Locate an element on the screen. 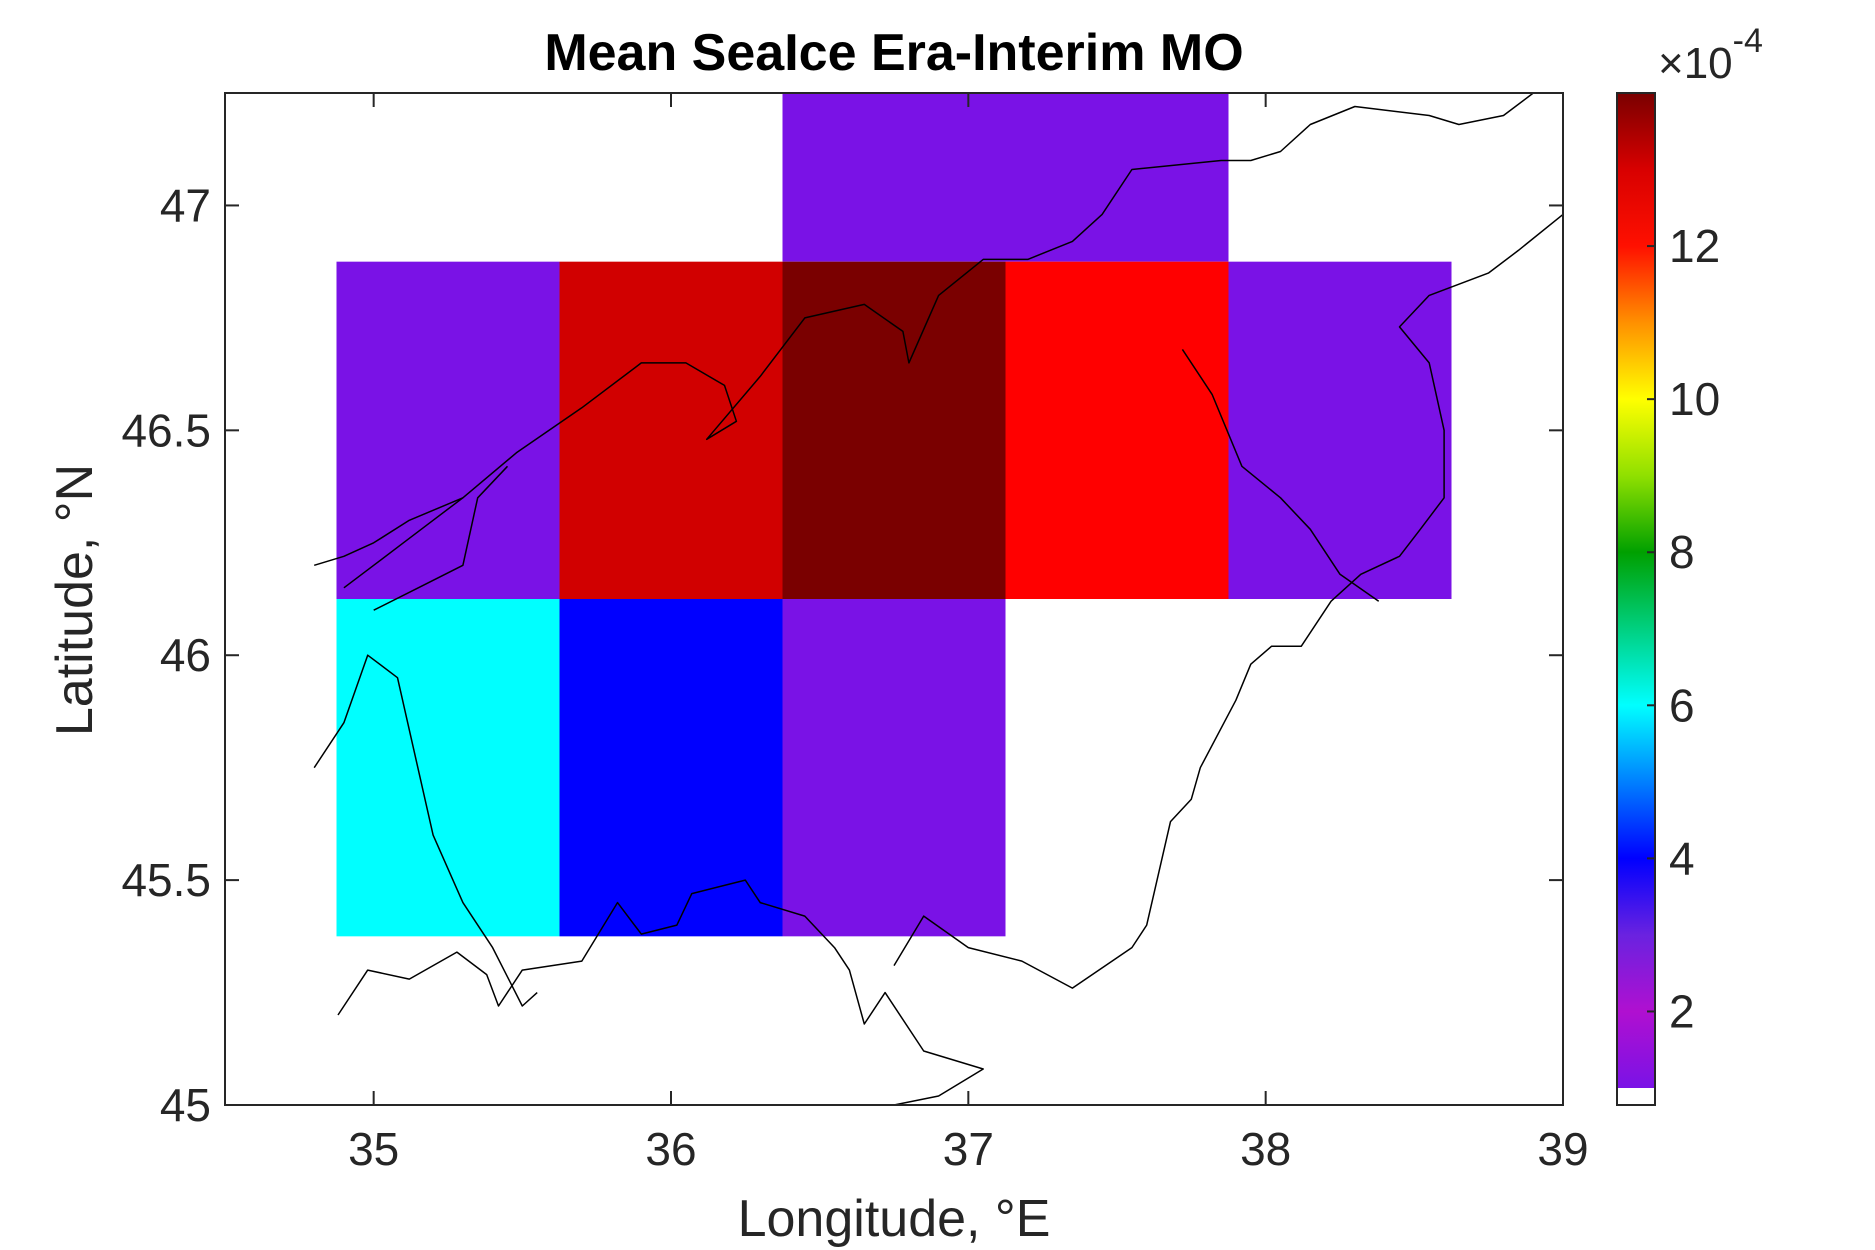  colorbar-gradient is located at coordinates (1636, 590).